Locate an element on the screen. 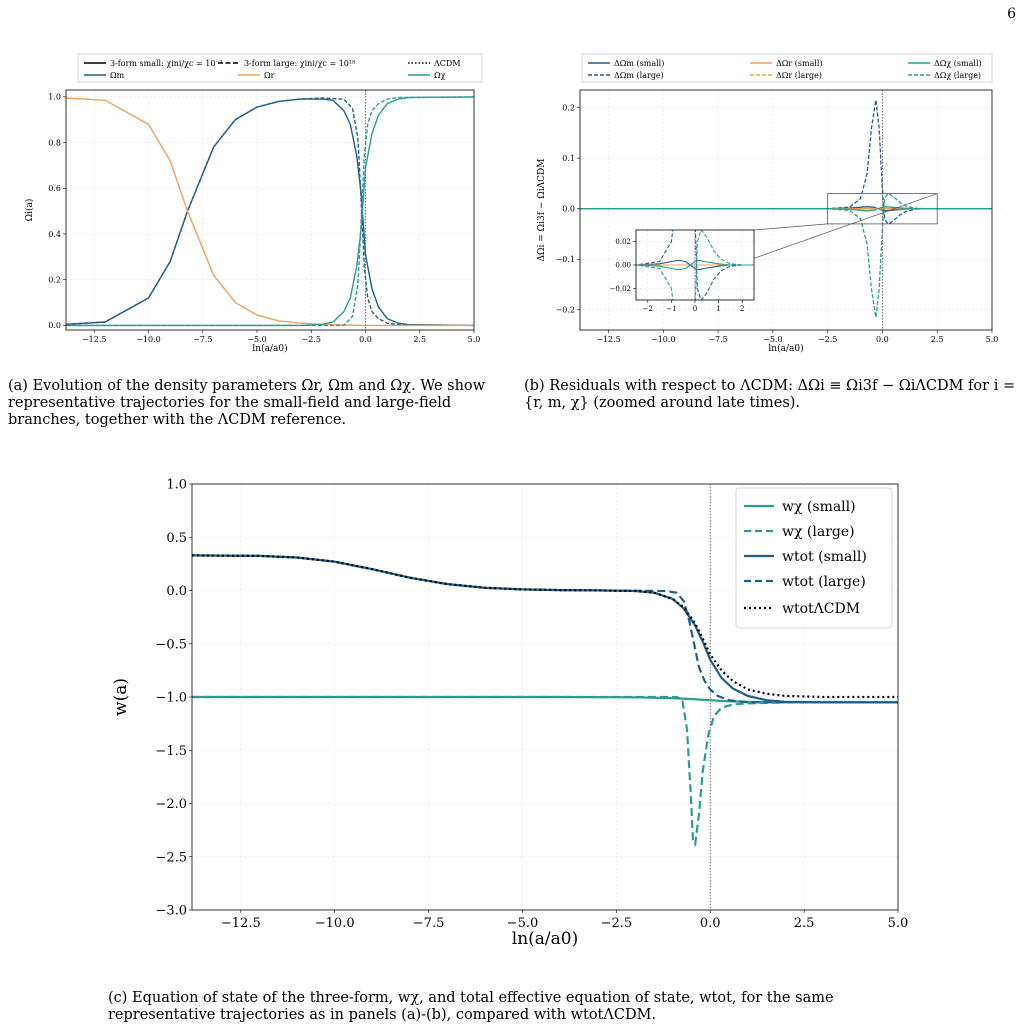 The height and width of the screenshot is (1031, 1028). y-tick-label: −0.1 is located at coordinates (565, 259).